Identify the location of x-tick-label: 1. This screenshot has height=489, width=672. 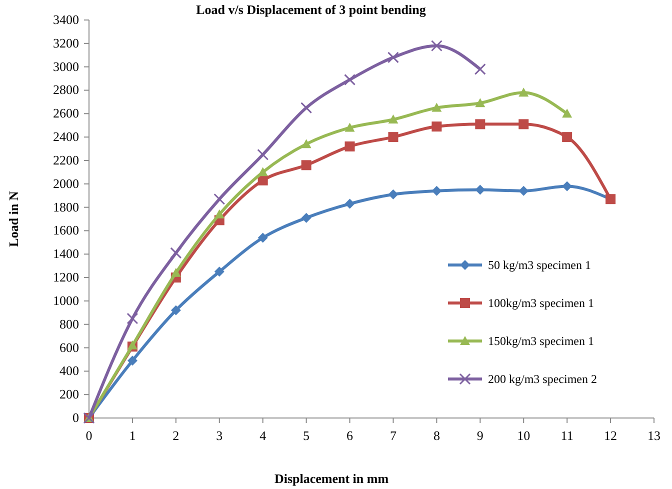
(132, 435).